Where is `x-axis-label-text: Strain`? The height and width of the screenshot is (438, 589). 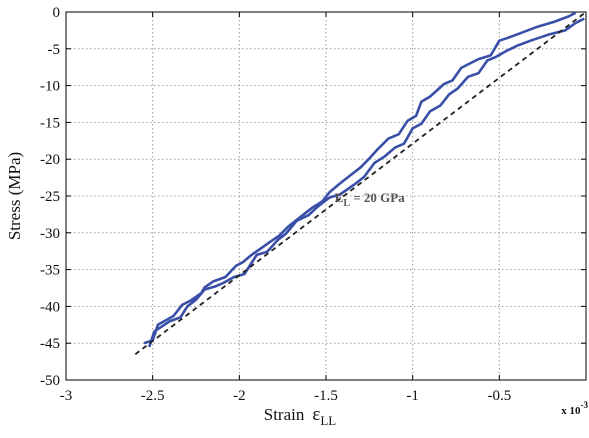
x-axis-label-text: Strain is located at coordinates (284, 414).